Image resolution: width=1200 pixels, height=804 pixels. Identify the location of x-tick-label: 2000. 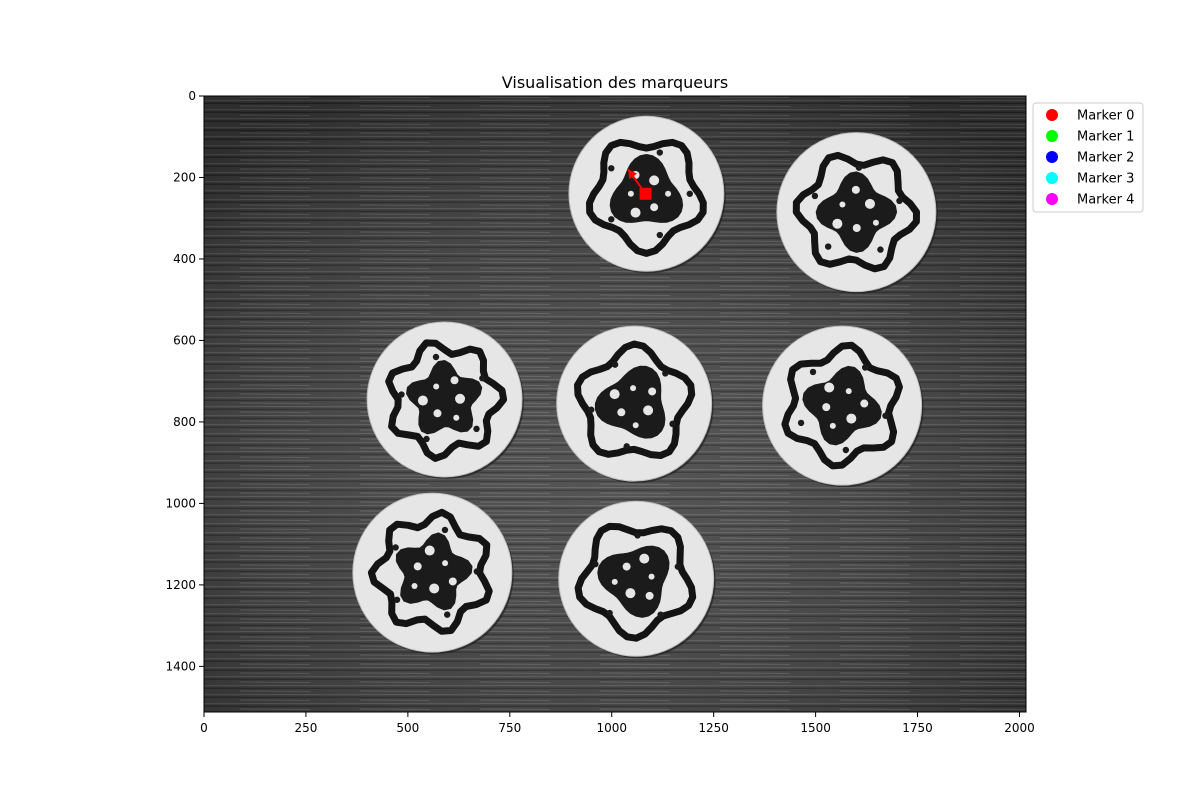
(1019, 728).